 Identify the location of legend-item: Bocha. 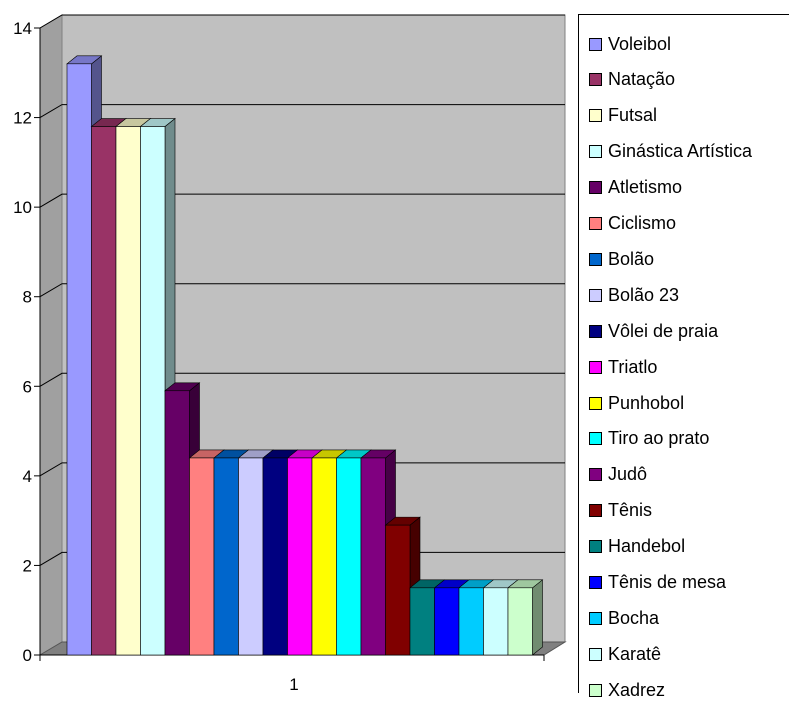
(624, 618).